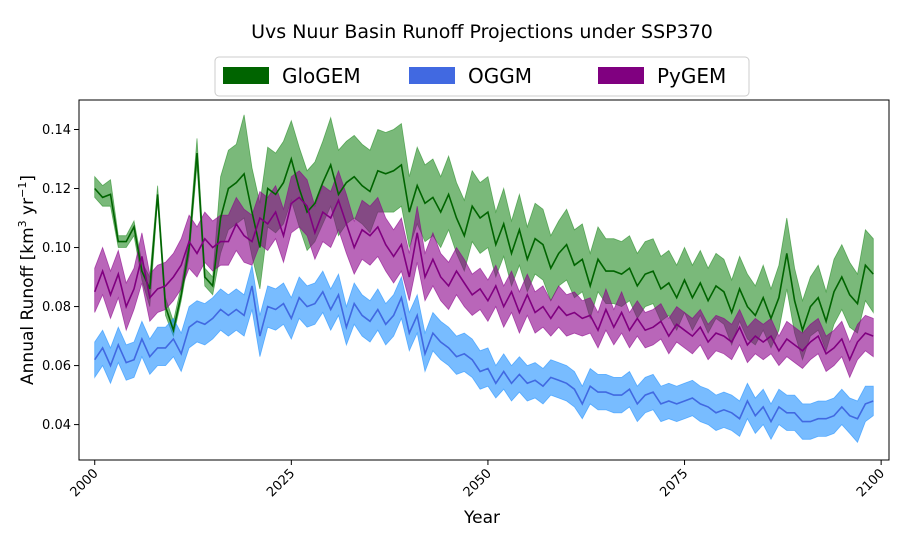 The image size is (900, 544). What do you see at coordinates (281, 483) in the screenshot?
I see `x-tick-label: 2025` at bounding box center [281, 483].